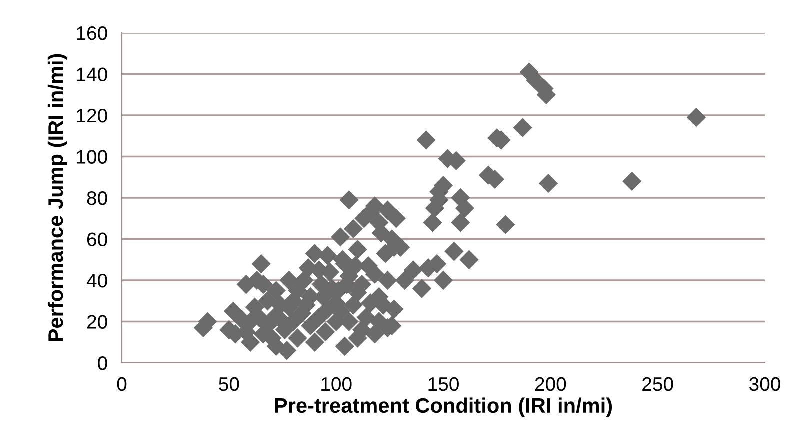 The height and width of the screenshot is (441, 799). Describe the element at coordinates (550, 384) in the screenshot. I see `x-tick-label: 200` at that location.